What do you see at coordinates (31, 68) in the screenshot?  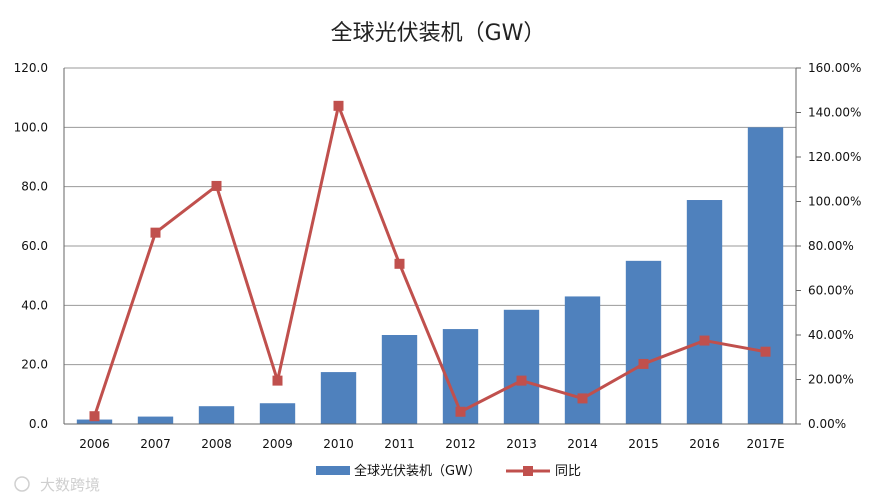 I see `y-left-tick-label: 120.0` at bounding box center [31, 68].